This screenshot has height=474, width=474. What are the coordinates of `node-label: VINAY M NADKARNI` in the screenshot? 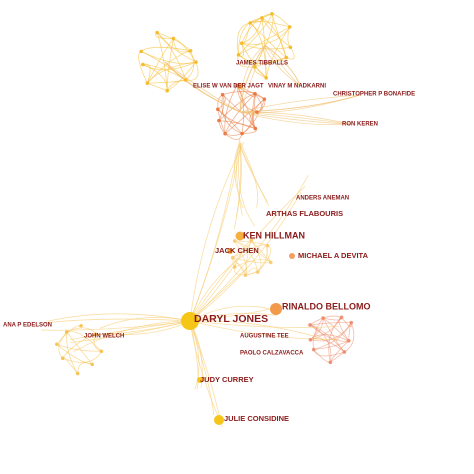 It's located at (297, 87).